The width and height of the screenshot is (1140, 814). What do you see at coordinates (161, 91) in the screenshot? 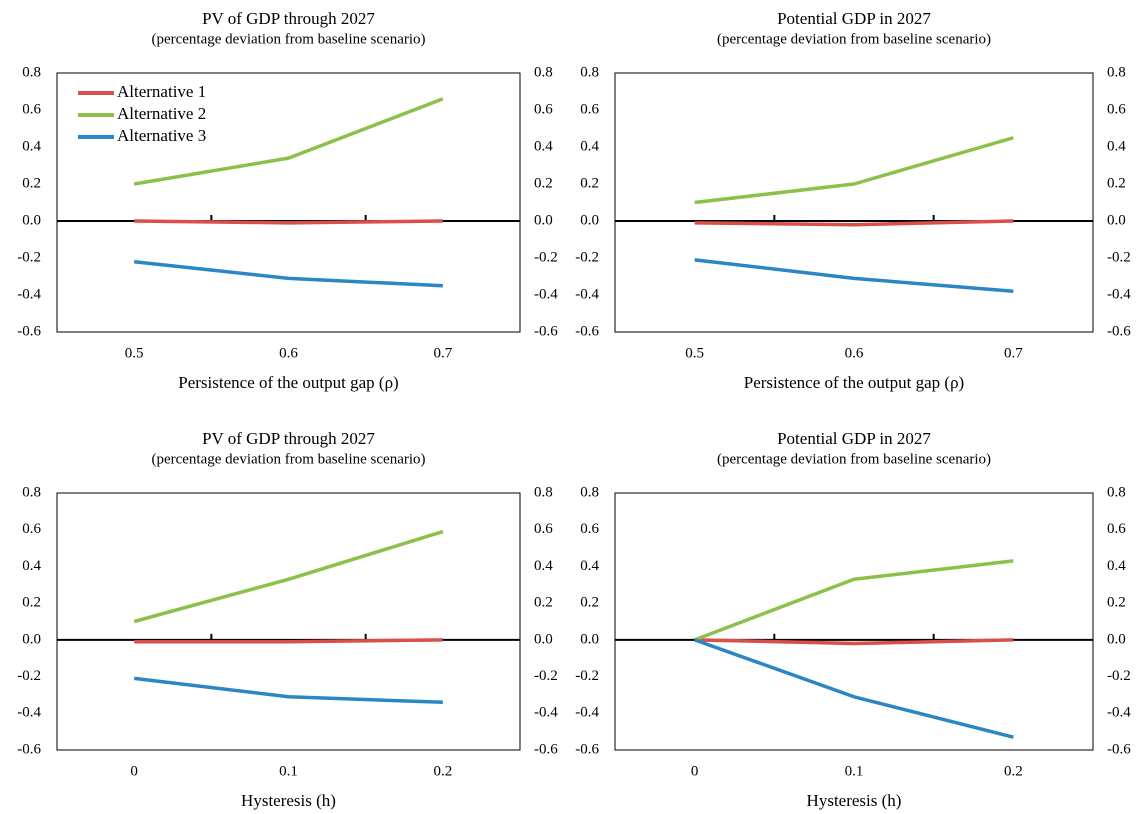
I see `legend-label: Alternative 1` at bounding box center [161, 91].